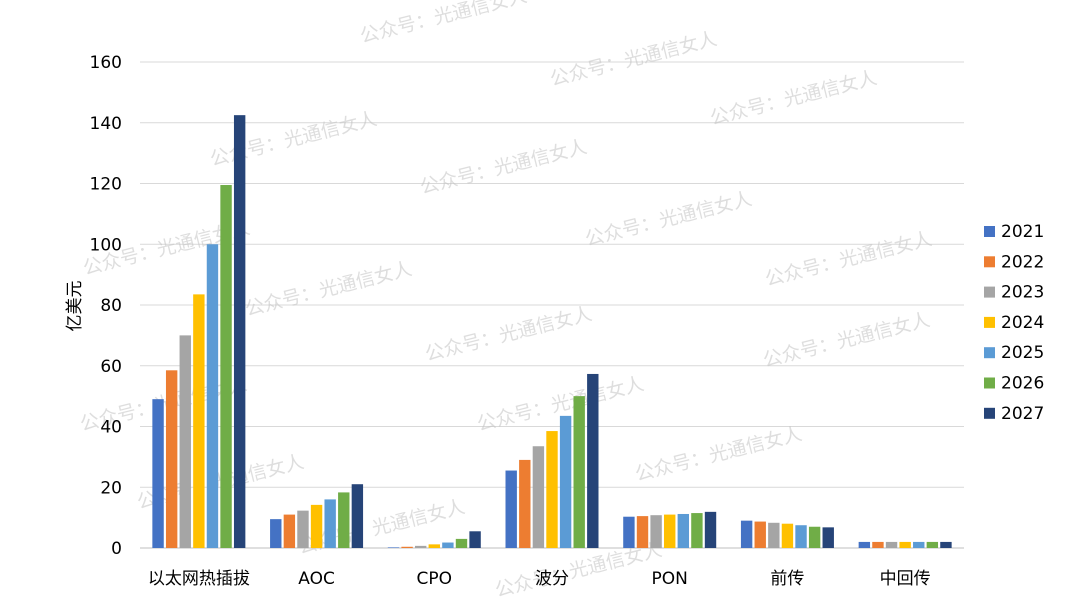 The width and height of the screenshot is (1080, 607). I want to click on y-tick-label: 0, so click(116, 549).